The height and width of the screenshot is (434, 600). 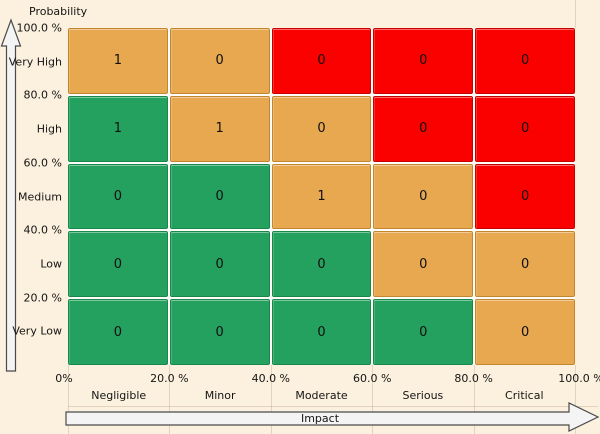 What do you see at coordinates (423, 264) in the screenshot?
I see `matrix-cell-4-4: 0` at bounding box center [423, 264].